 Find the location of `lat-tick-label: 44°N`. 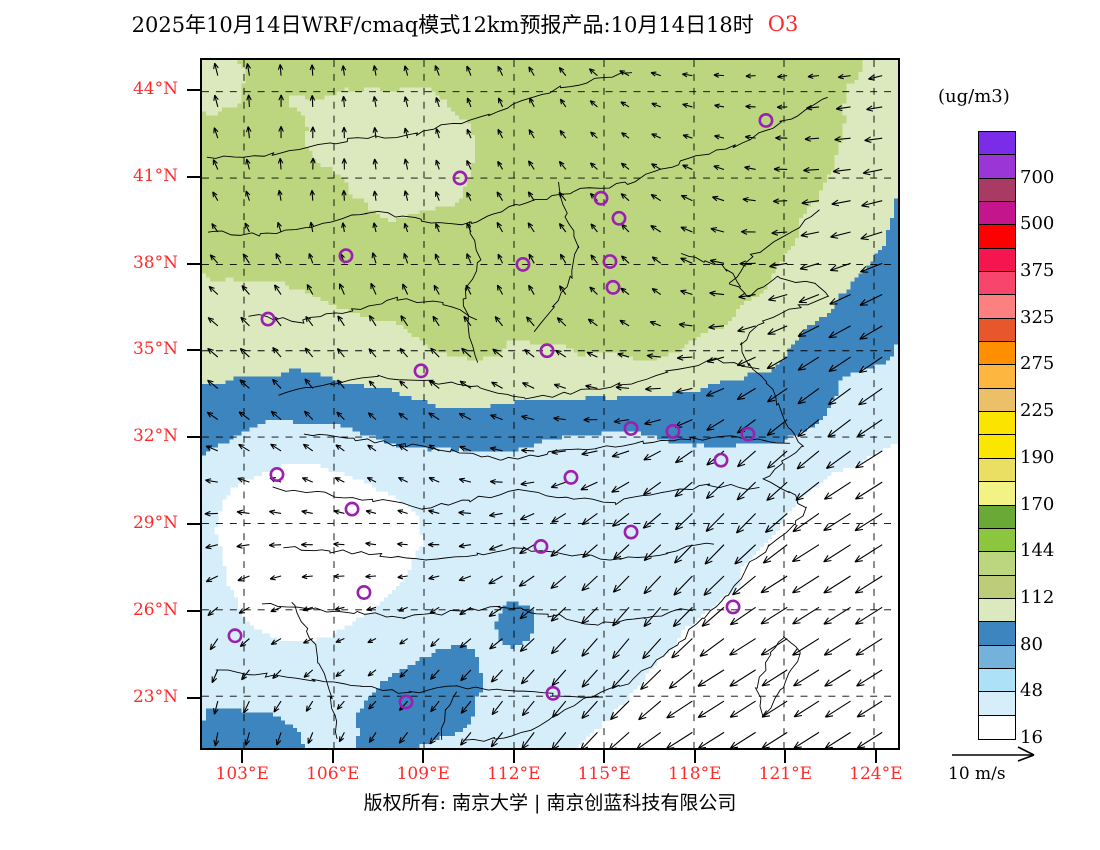

lat-tick-label: 44°N is located at coordinates (155, 88).